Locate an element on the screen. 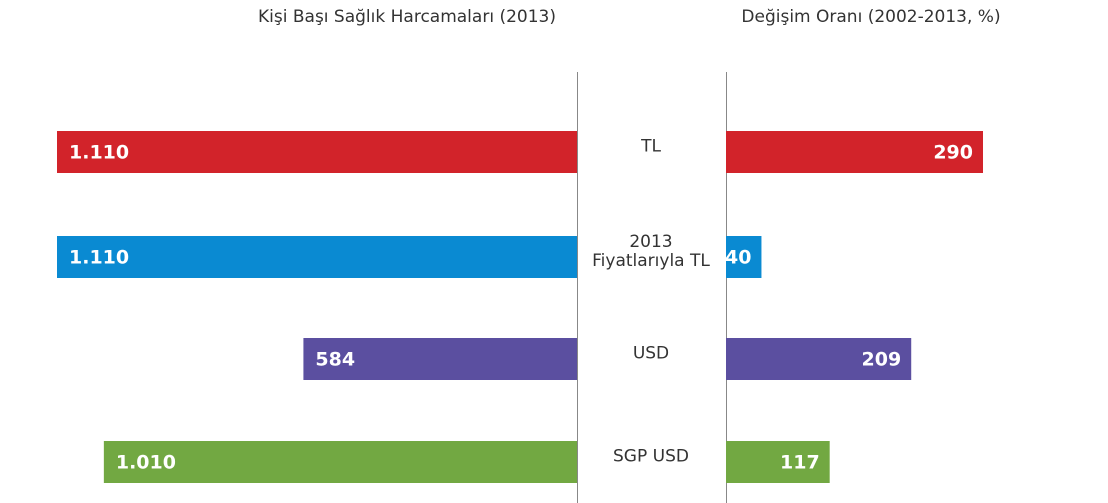 This screenshot has width=1108, height=503. category-label: USD is located at coordinates (651, 353).